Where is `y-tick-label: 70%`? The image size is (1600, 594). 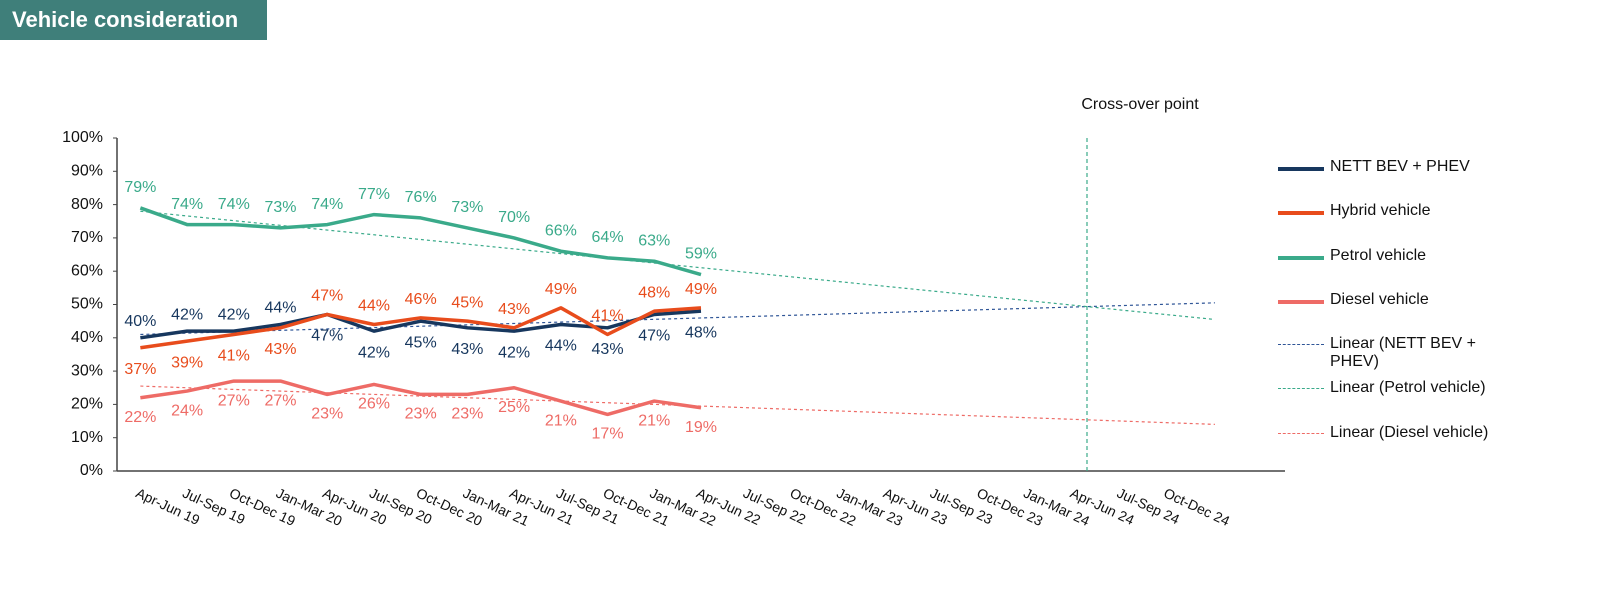 y-tick-label: 70% is located at coordinates (87, 237).